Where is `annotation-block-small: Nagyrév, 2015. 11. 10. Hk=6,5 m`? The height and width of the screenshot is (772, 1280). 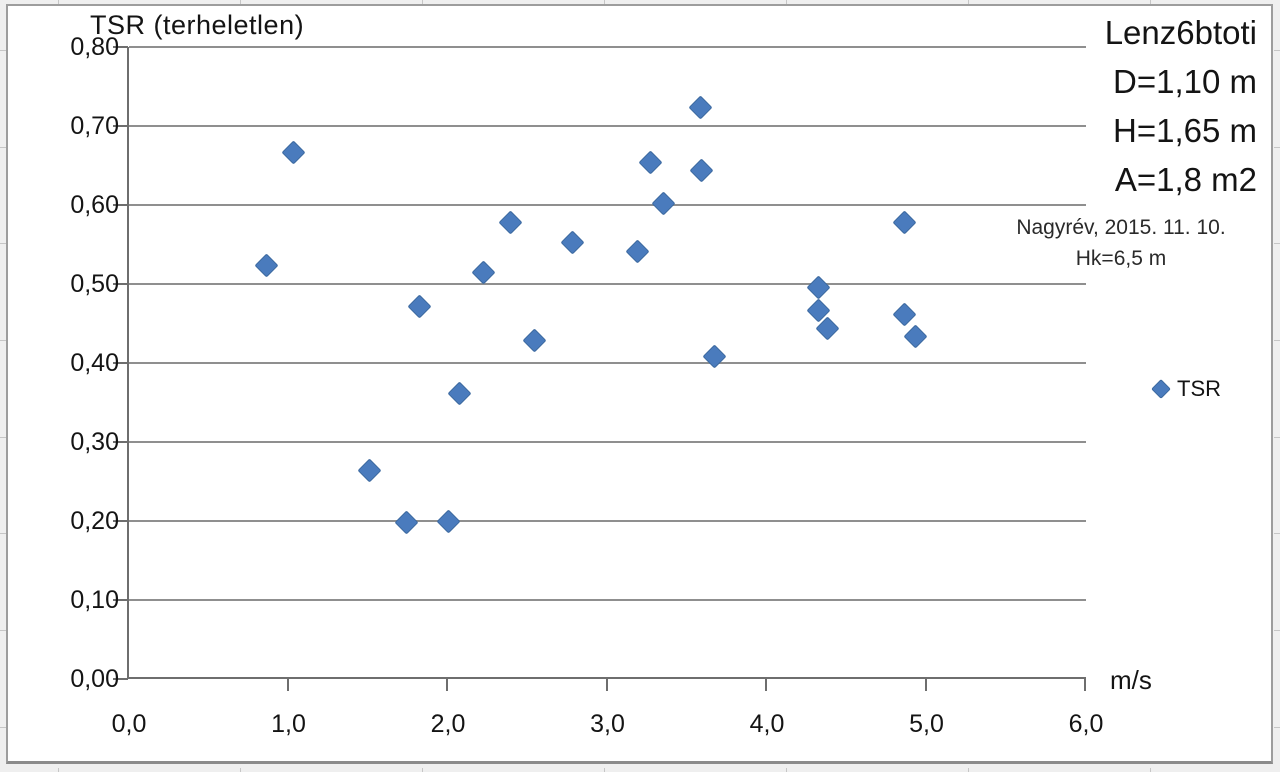
annotation-block-small: Nagyrév, 2015. 11. 10. Hk=6,5 m is located at coordinates (1121, 243).